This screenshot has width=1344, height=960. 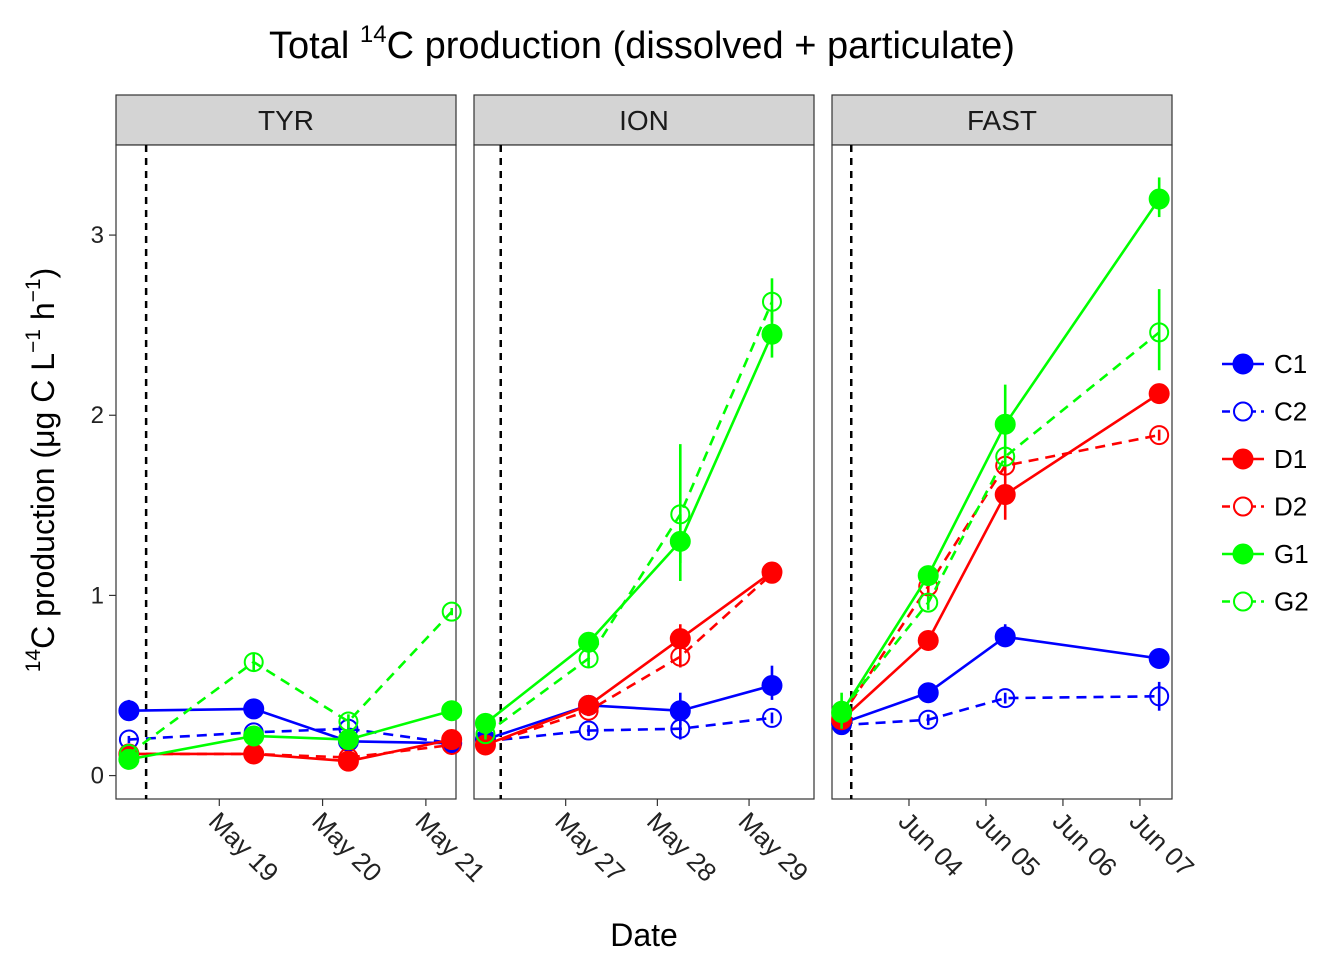 What do you see at coordinates (41, 470) in the screenshot?
I see `y-axis-label: 14C production (μg C L−1 h−1)` at bounding box center [41, 470].